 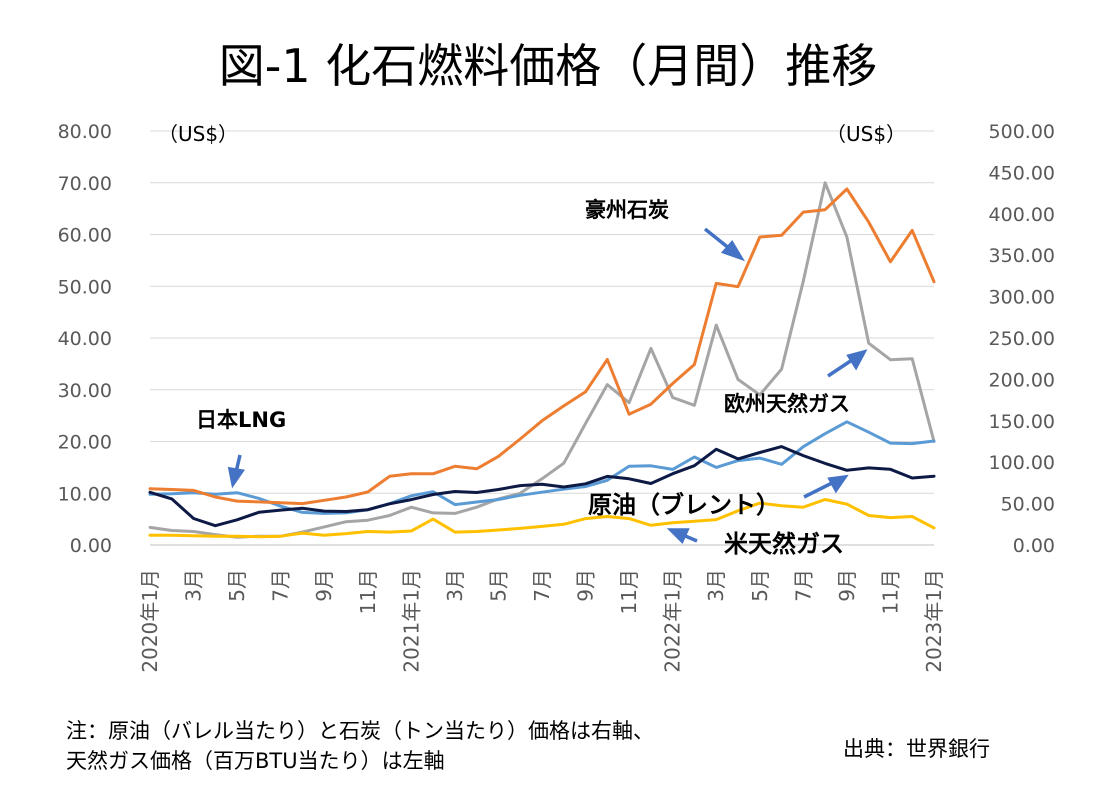 I want to click on right-tick-label: 100.00, so click(x=1022, y=463).